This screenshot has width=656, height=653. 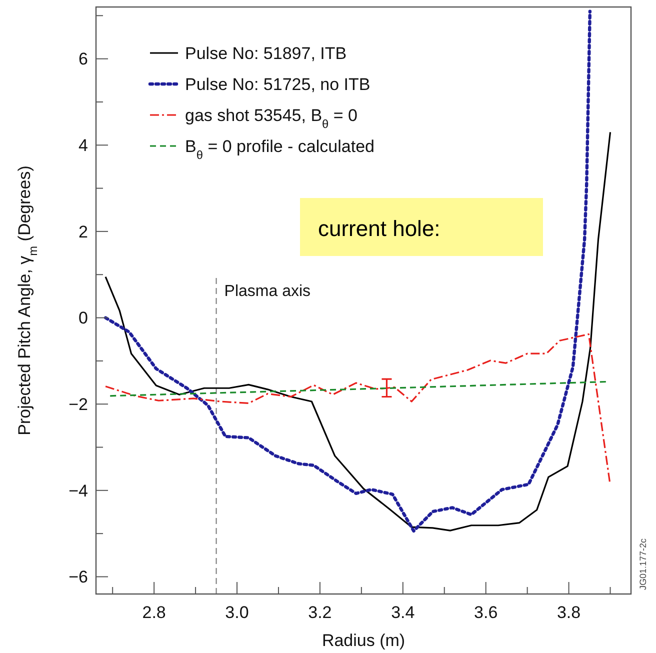 What do you see at coordinates (486, 612) in the screenshot?
I see `x-tick-label: 3.6` at bounding box center [486, 612].